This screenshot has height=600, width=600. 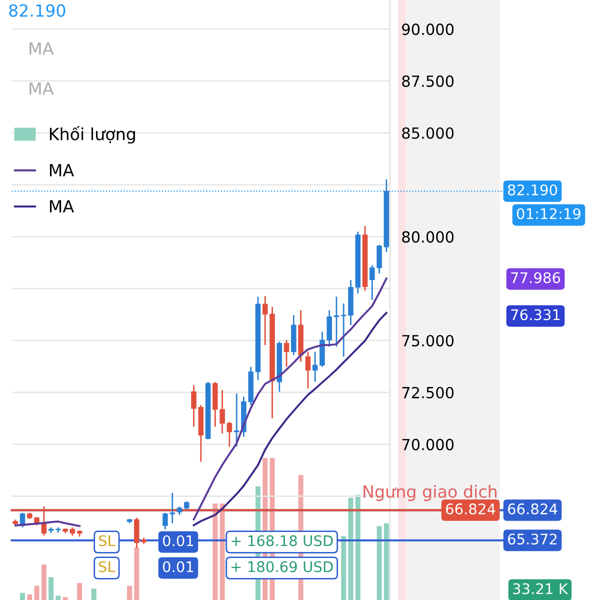 I want to click on y-tick-label: 85.000, so click(x=428, y=133).